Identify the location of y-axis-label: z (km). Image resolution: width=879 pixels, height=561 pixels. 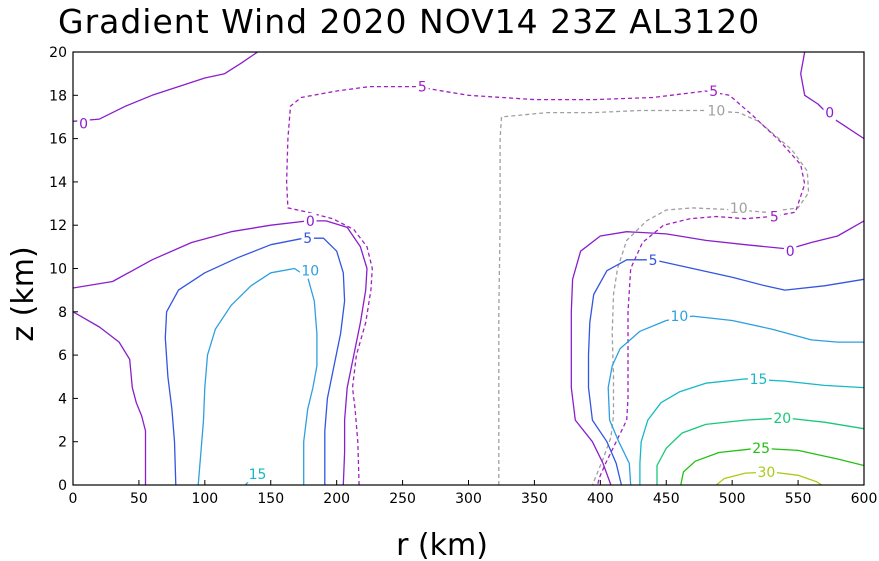
(23, 293).